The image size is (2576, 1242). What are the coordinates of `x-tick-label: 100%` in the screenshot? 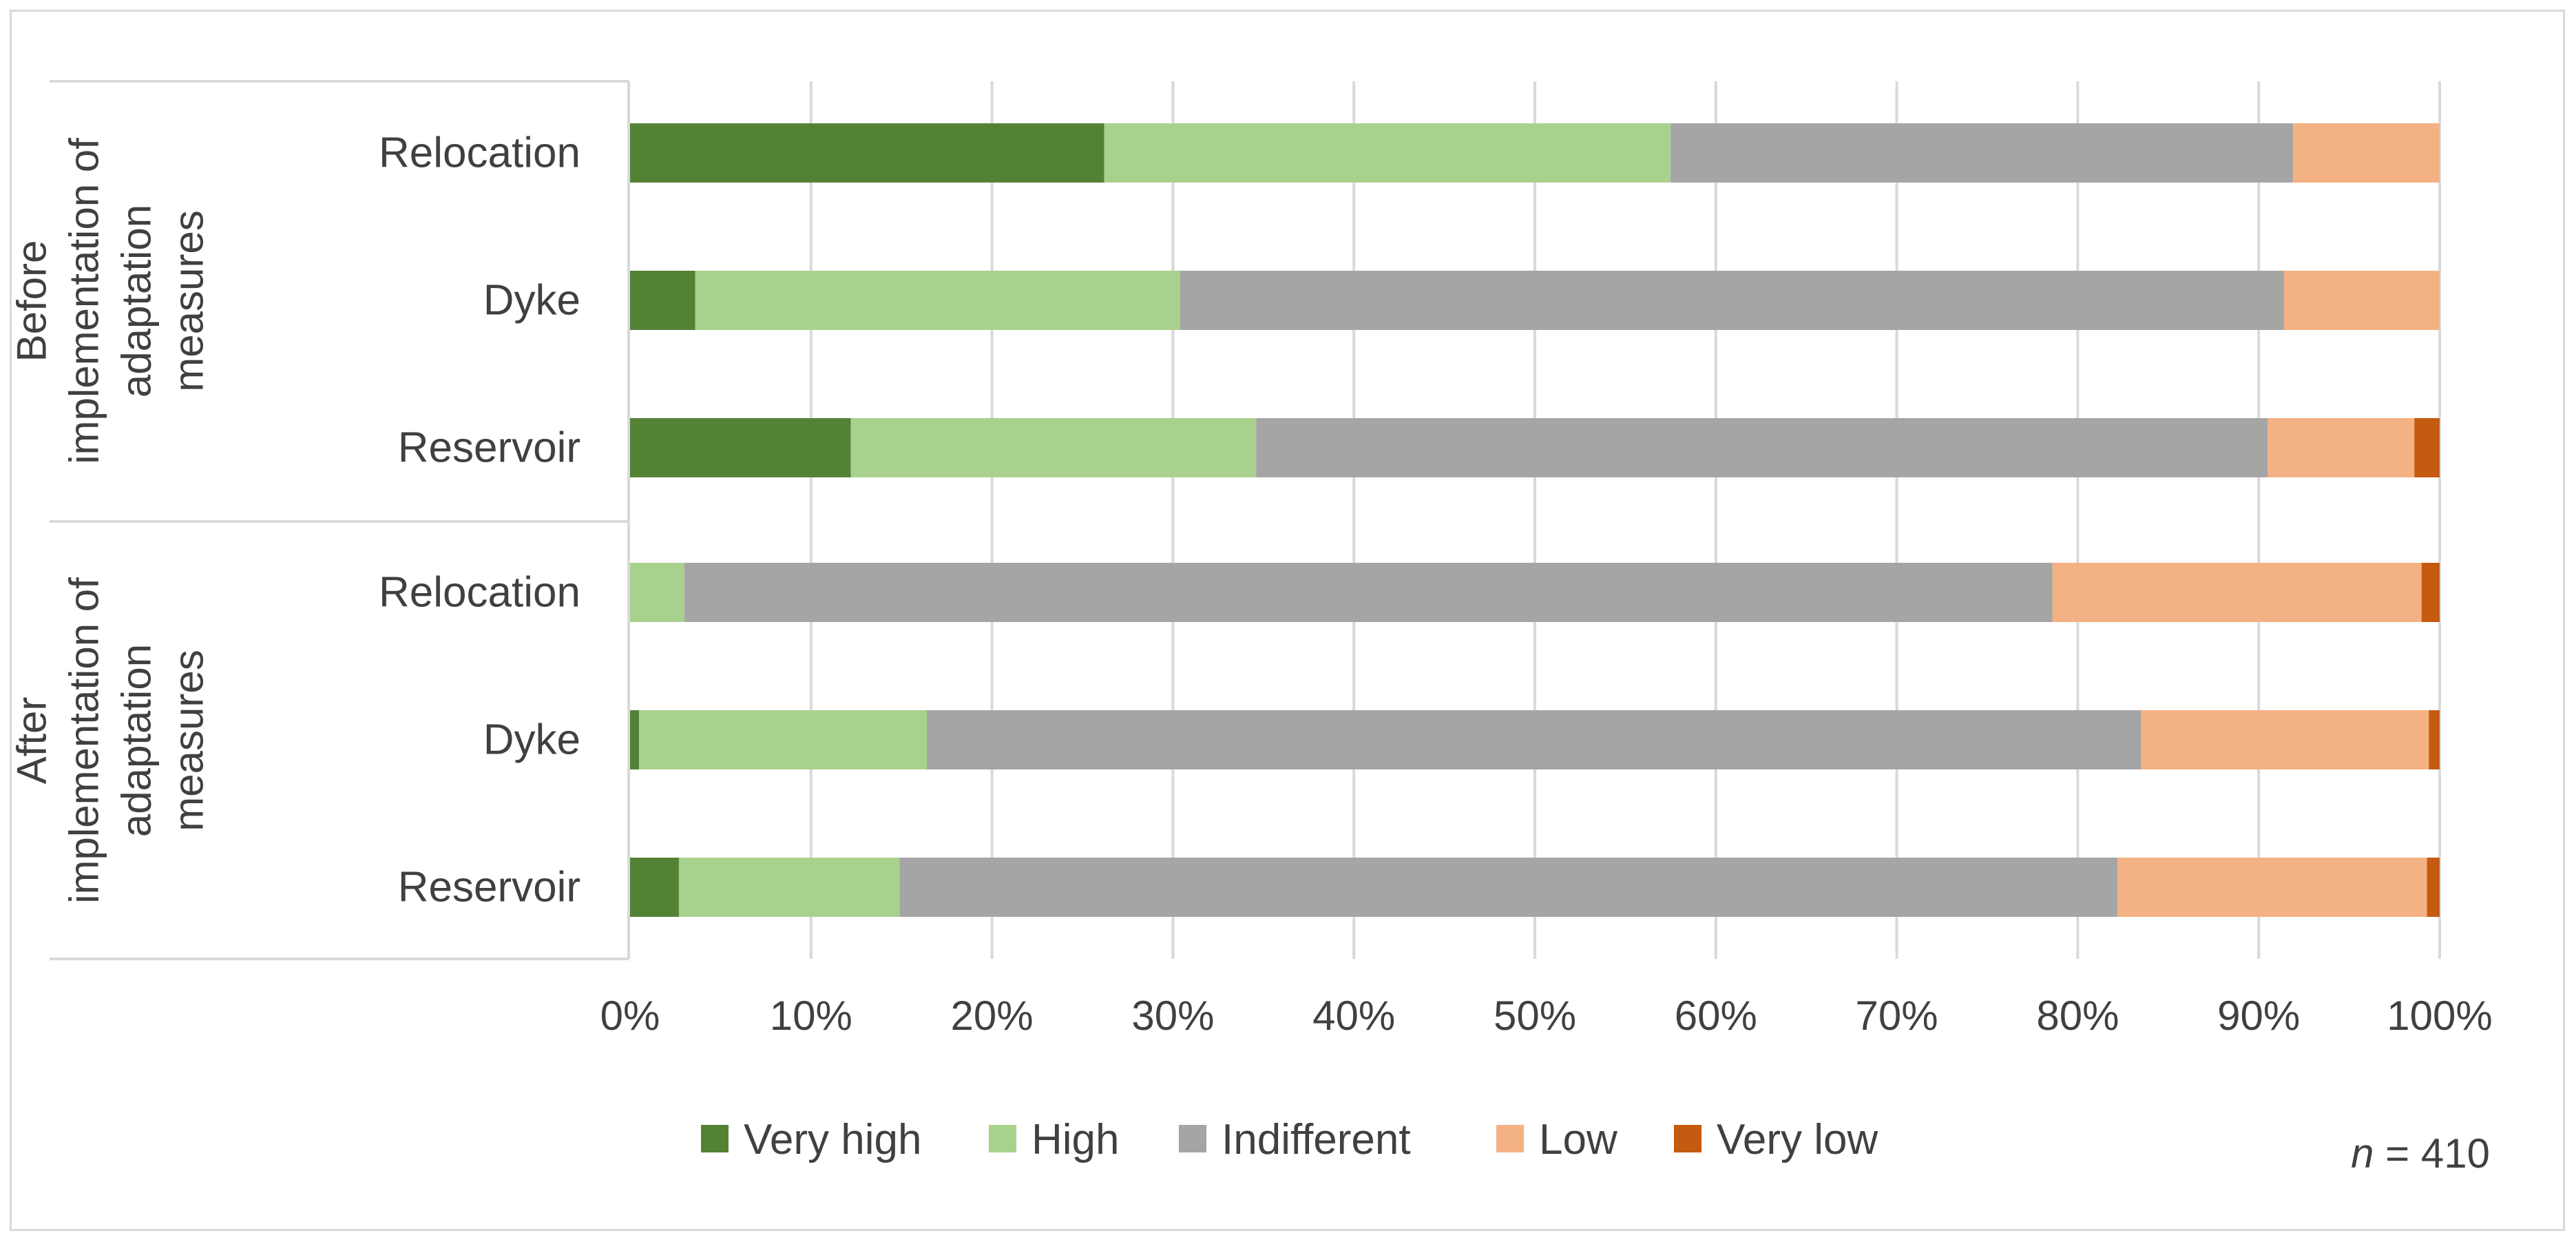 It's located at (2439, 1016).